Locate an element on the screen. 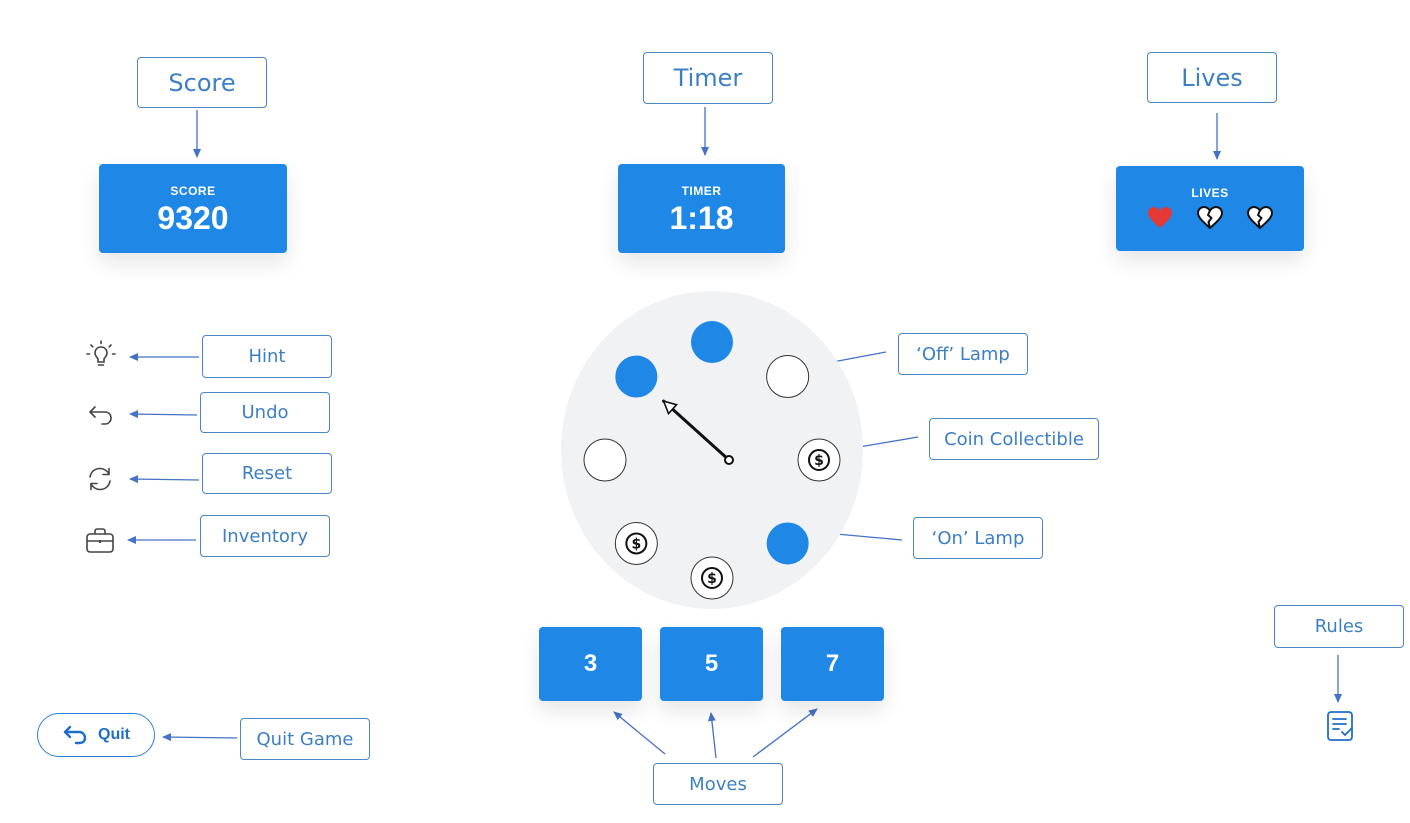  annotation-inventory: Inventory is located at coordinates (265, 536).